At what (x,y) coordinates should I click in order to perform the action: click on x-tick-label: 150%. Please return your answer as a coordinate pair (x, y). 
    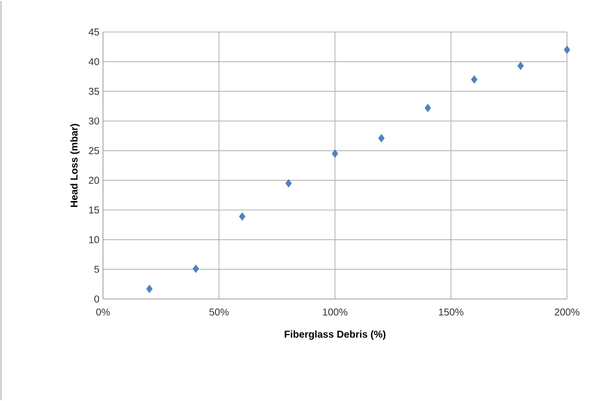
    Looking at the image, I should click on (451, 312).